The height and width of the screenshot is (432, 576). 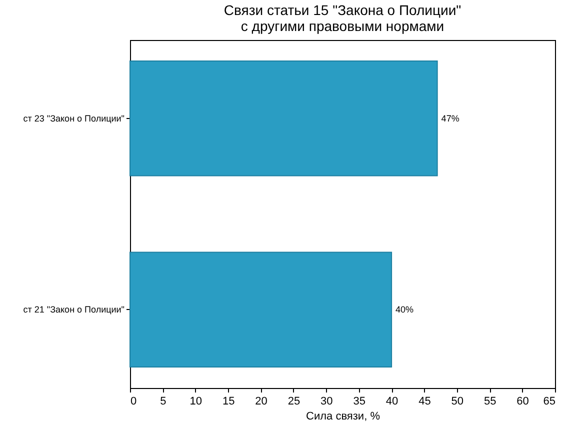 I want to click on y-tick-label: ст 23 "Закон о Полиции", so click(x=73, y=118).